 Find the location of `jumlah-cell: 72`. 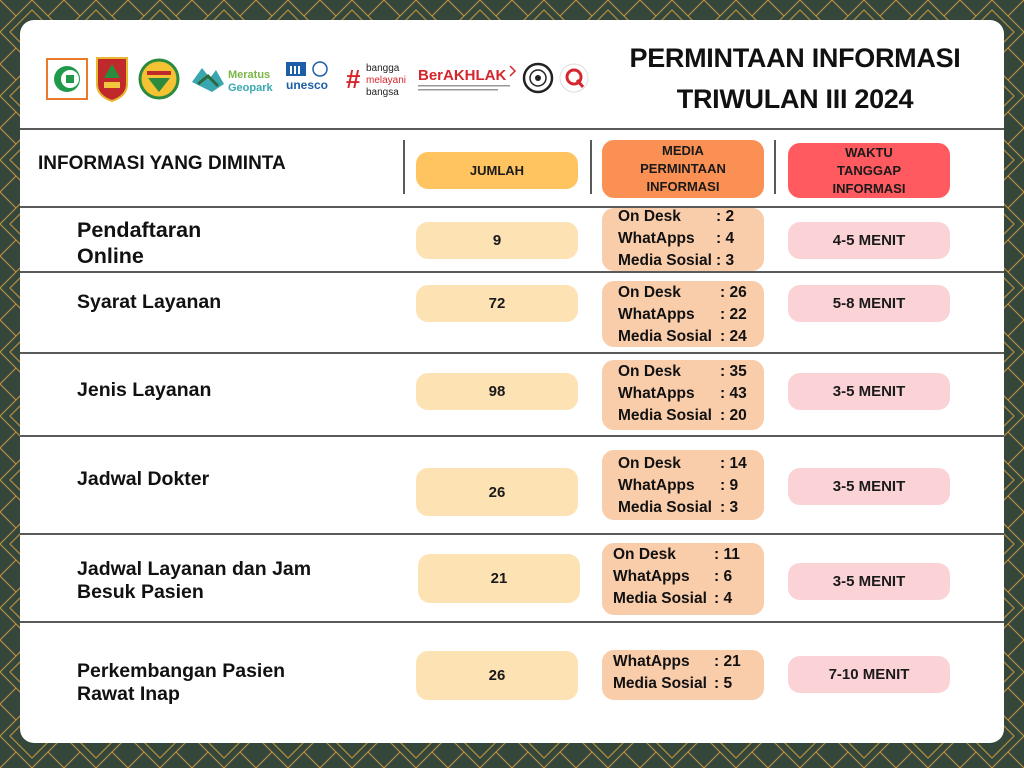

jumlah-cell: 72 is located at coordinates (497, 303).